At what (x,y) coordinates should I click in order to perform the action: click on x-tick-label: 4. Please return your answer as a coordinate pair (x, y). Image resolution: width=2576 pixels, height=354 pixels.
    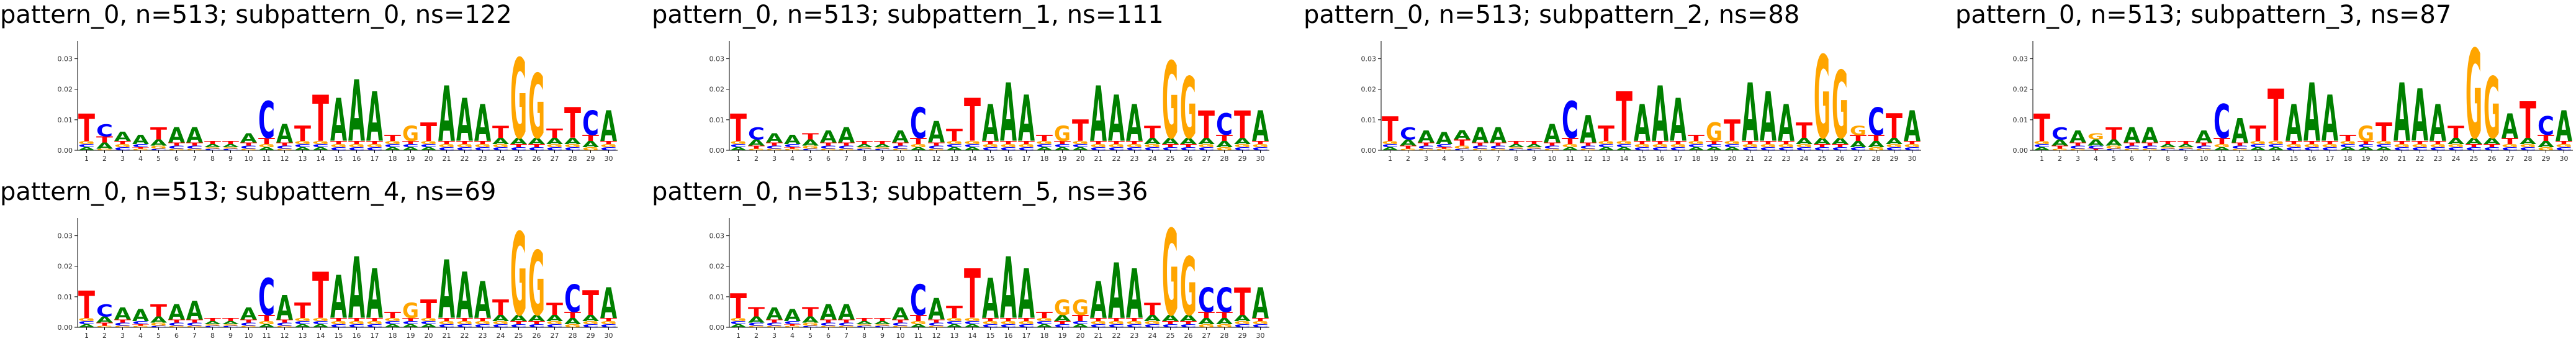
    Looking at the image, I should click on (1444, 159).